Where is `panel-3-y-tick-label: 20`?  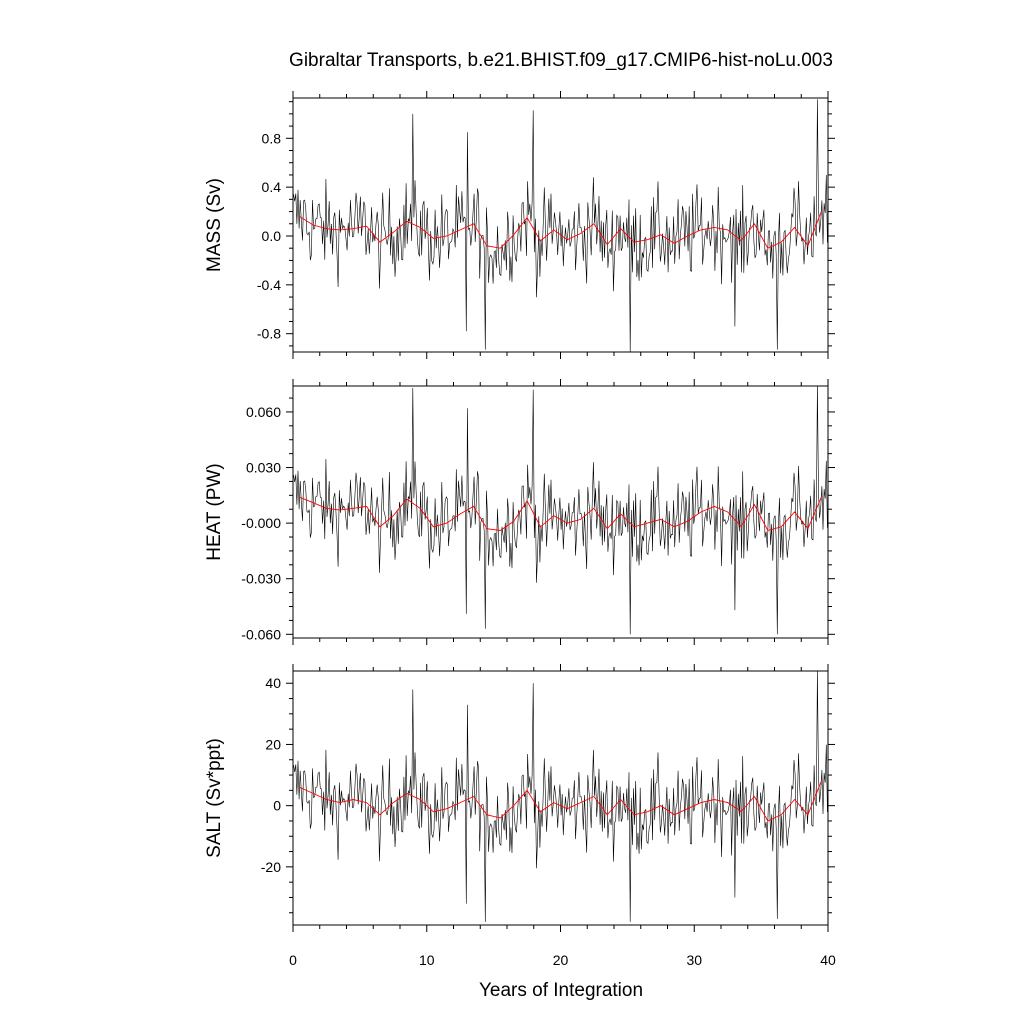 panel-3-y-tick-label: 20 is located at coordinates (273, 744).